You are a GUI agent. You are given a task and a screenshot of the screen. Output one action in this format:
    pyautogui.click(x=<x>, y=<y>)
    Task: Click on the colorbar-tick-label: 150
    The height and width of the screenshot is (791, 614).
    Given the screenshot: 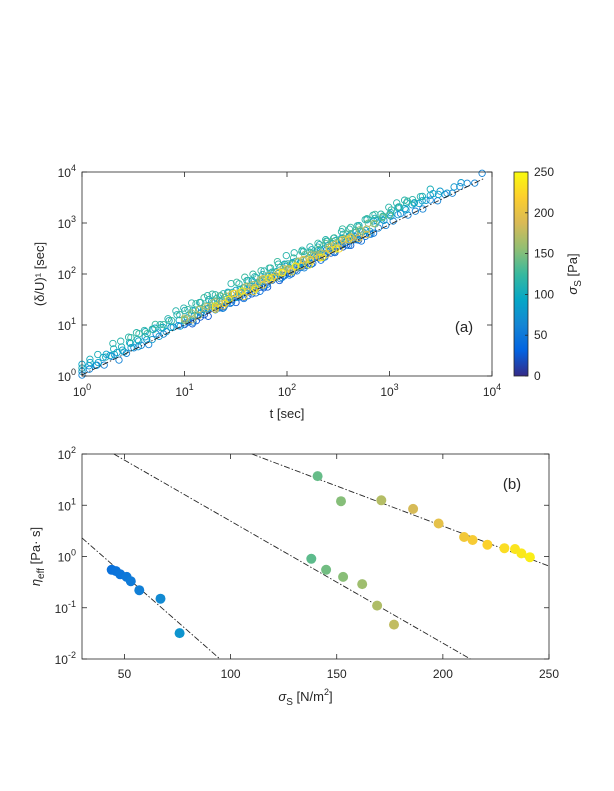 What is the action you would take?
    pyautogui.click(x=544, y=254)
    